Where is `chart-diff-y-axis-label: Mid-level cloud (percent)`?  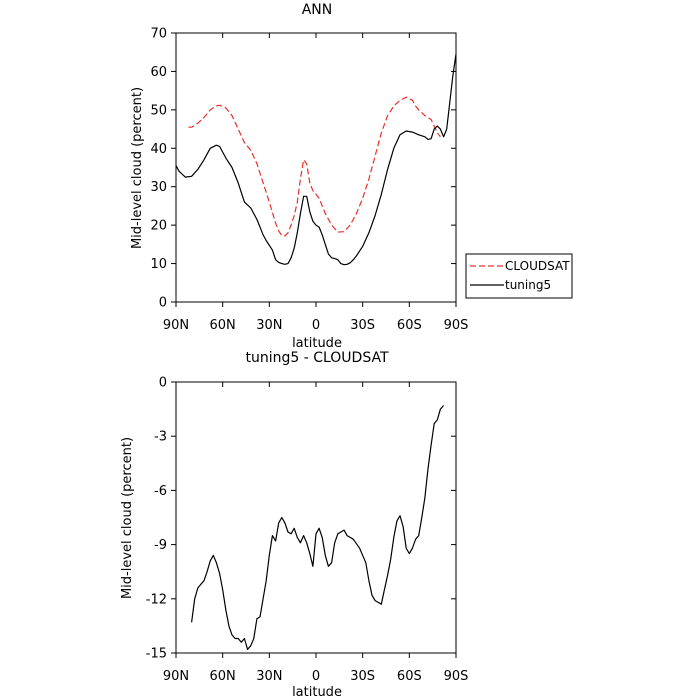
chart-diff-y-axis-label: Mid-level cloud (percent) is located at coordinates (127, 518).